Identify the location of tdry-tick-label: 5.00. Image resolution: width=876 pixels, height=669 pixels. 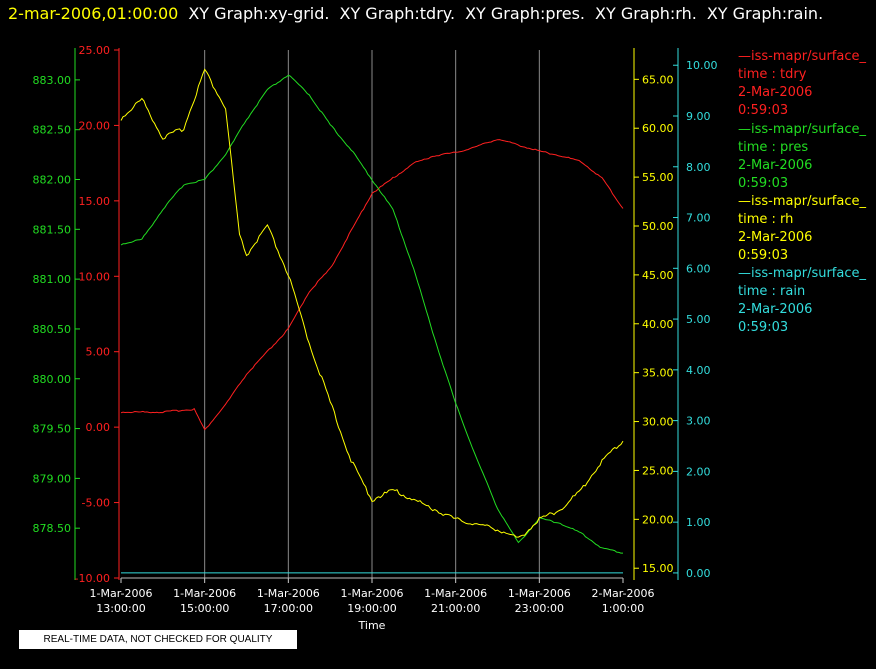
(98, 352).